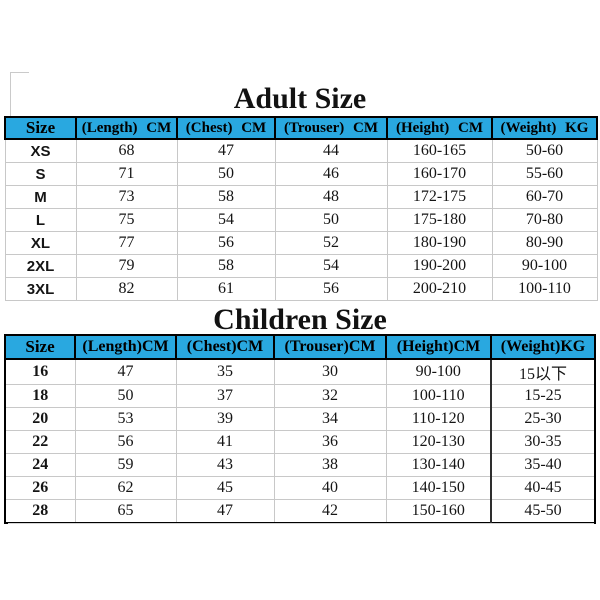 This screenshot has height=600, width=600. I want to click on value-cell: 38, so click(330, 465).